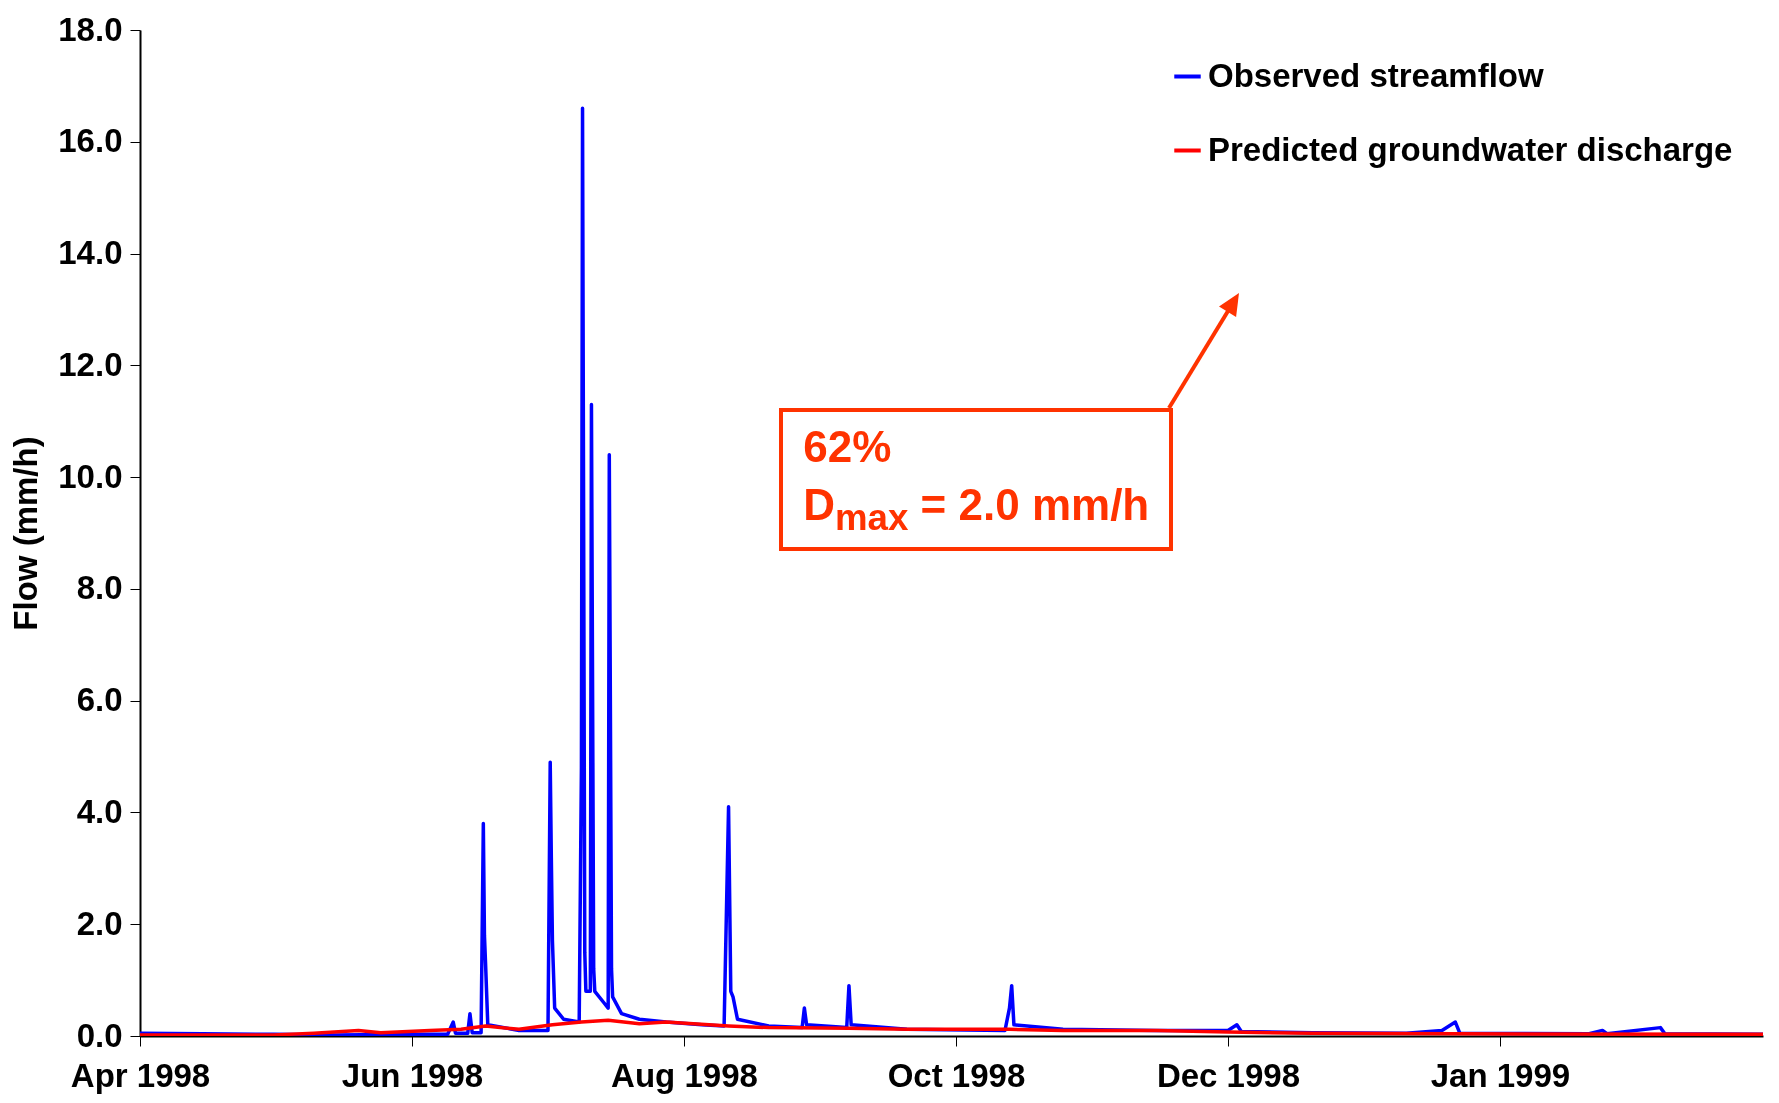 Image resolution: width=1779 pixels, height=1103 pixels. I want to click on x-tick-label: Jan 1999, so click(1500, 1075).